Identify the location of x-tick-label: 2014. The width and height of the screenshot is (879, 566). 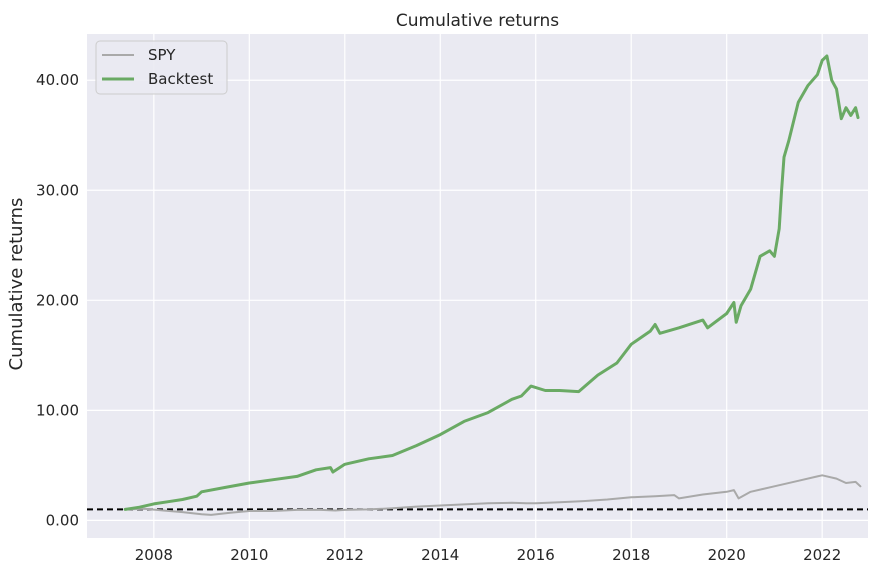
(440, 555).